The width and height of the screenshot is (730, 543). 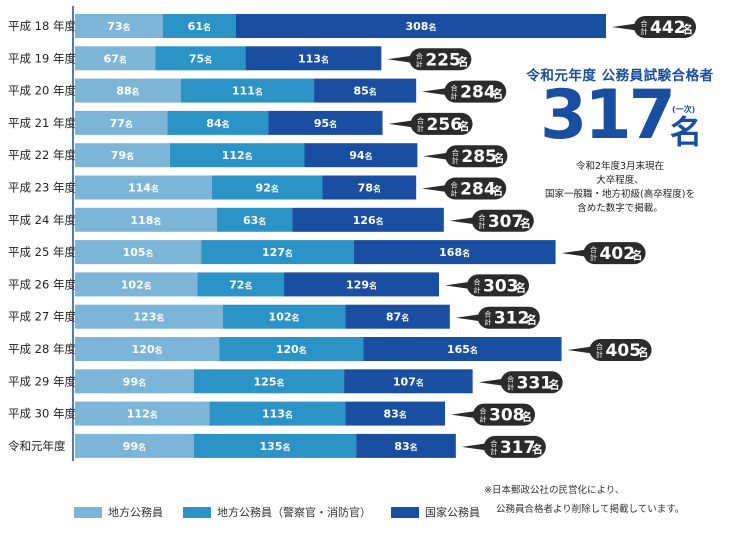 What do you see at coordinates (42, 220) in the screenshot?
I see `y-tick-label: 平成 24 年度` at bounding box center [42, 220].